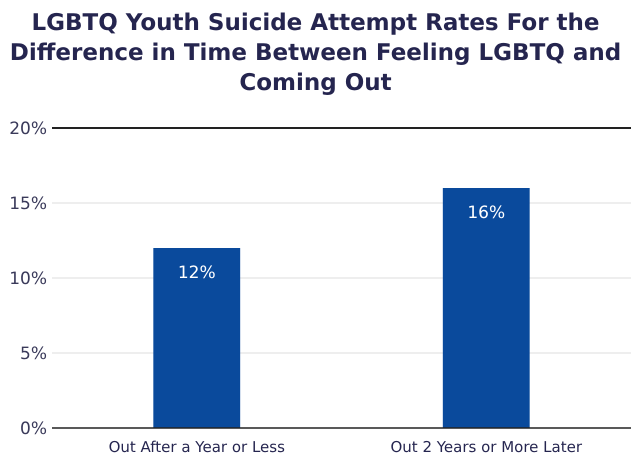 The image size is (631, 460). Describe the element at coordinates (28, 204) in the screenshot. I see `y-tick-label: 15%` at that location.